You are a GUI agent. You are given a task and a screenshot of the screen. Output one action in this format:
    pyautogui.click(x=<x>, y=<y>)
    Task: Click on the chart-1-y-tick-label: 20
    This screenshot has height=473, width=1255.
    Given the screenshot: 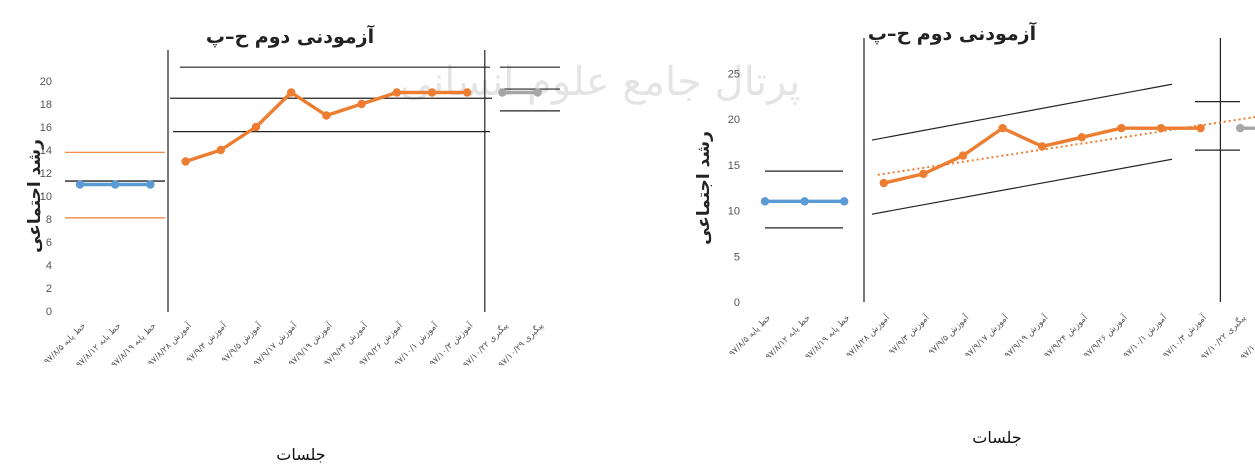 What is the action you would take?
    pyautogui.click(x=46, y=82)
    